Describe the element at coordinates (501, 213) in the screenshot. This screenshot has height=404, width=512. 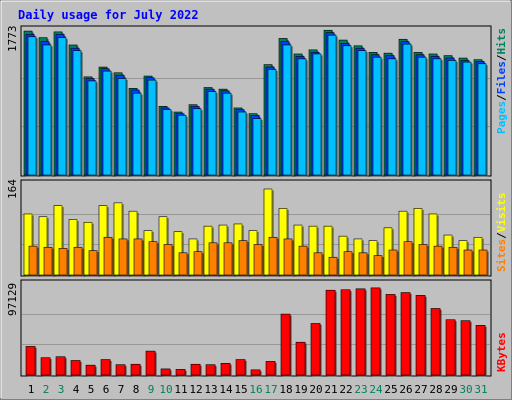
I see `legend-visits: Visits` at that location.